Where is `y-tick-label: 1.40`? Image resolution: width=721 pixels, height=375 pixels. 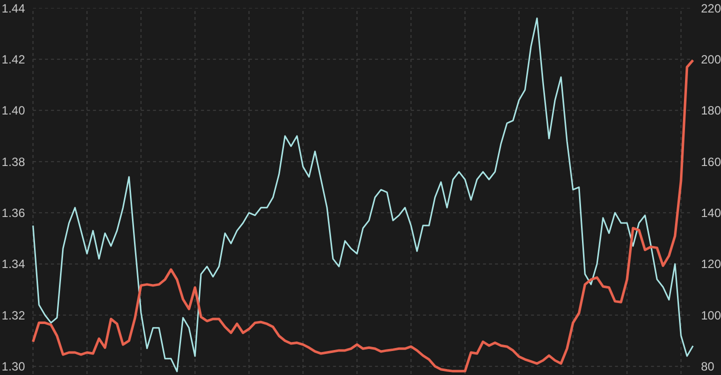 y-tick-label: 1.40 is located at coordinates (14, 111).